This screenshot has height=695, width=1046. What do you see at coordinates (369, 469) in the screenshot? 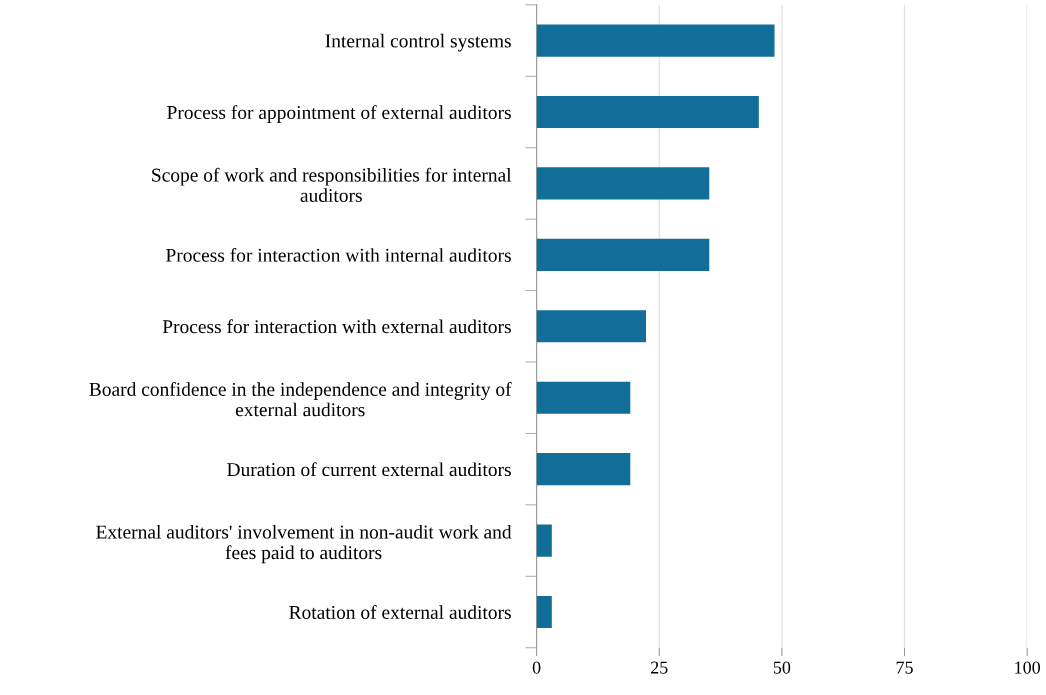
I see `y-tick-label: Duration of current external auditors` at bounding box center [369, 469].